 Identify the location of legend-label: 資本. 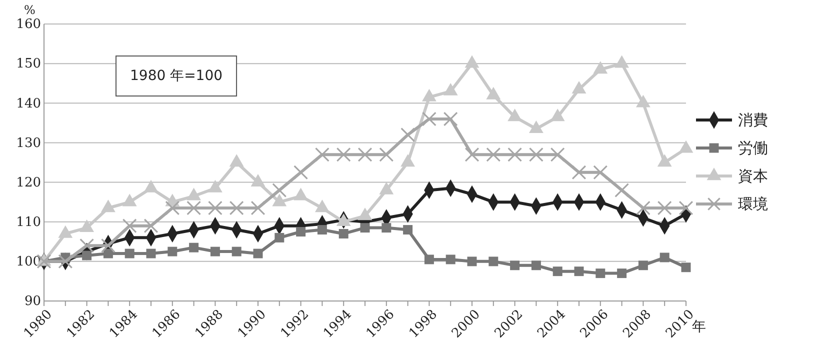
(753, 176).